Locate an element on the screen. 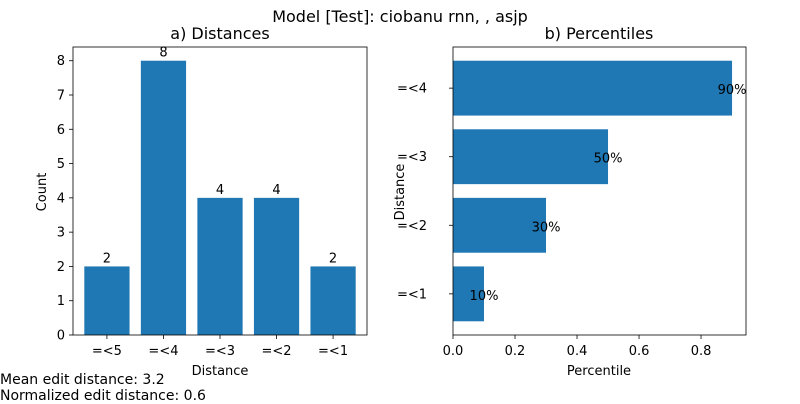 This screenshot has height=404, width=800. y-tick-label: =<4 is located at coordinates (412, 89).